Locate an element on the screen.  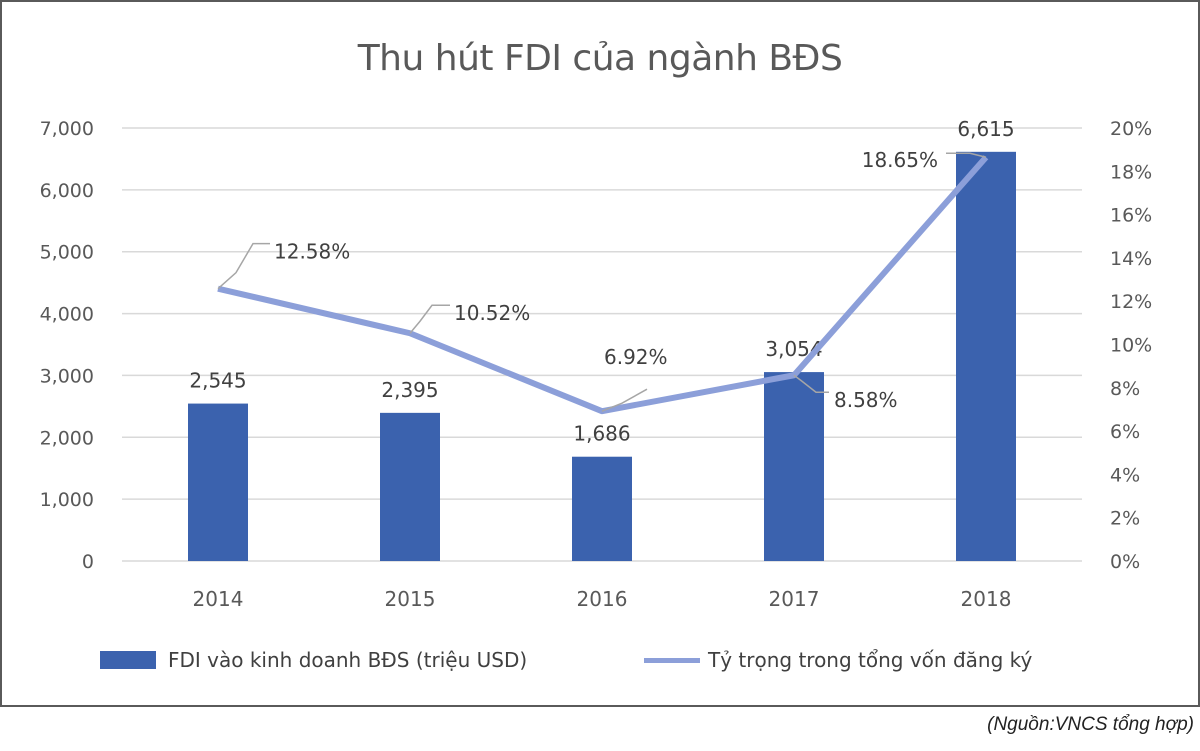
right-tick-label: 18% is located at coordinates (1131, 172).